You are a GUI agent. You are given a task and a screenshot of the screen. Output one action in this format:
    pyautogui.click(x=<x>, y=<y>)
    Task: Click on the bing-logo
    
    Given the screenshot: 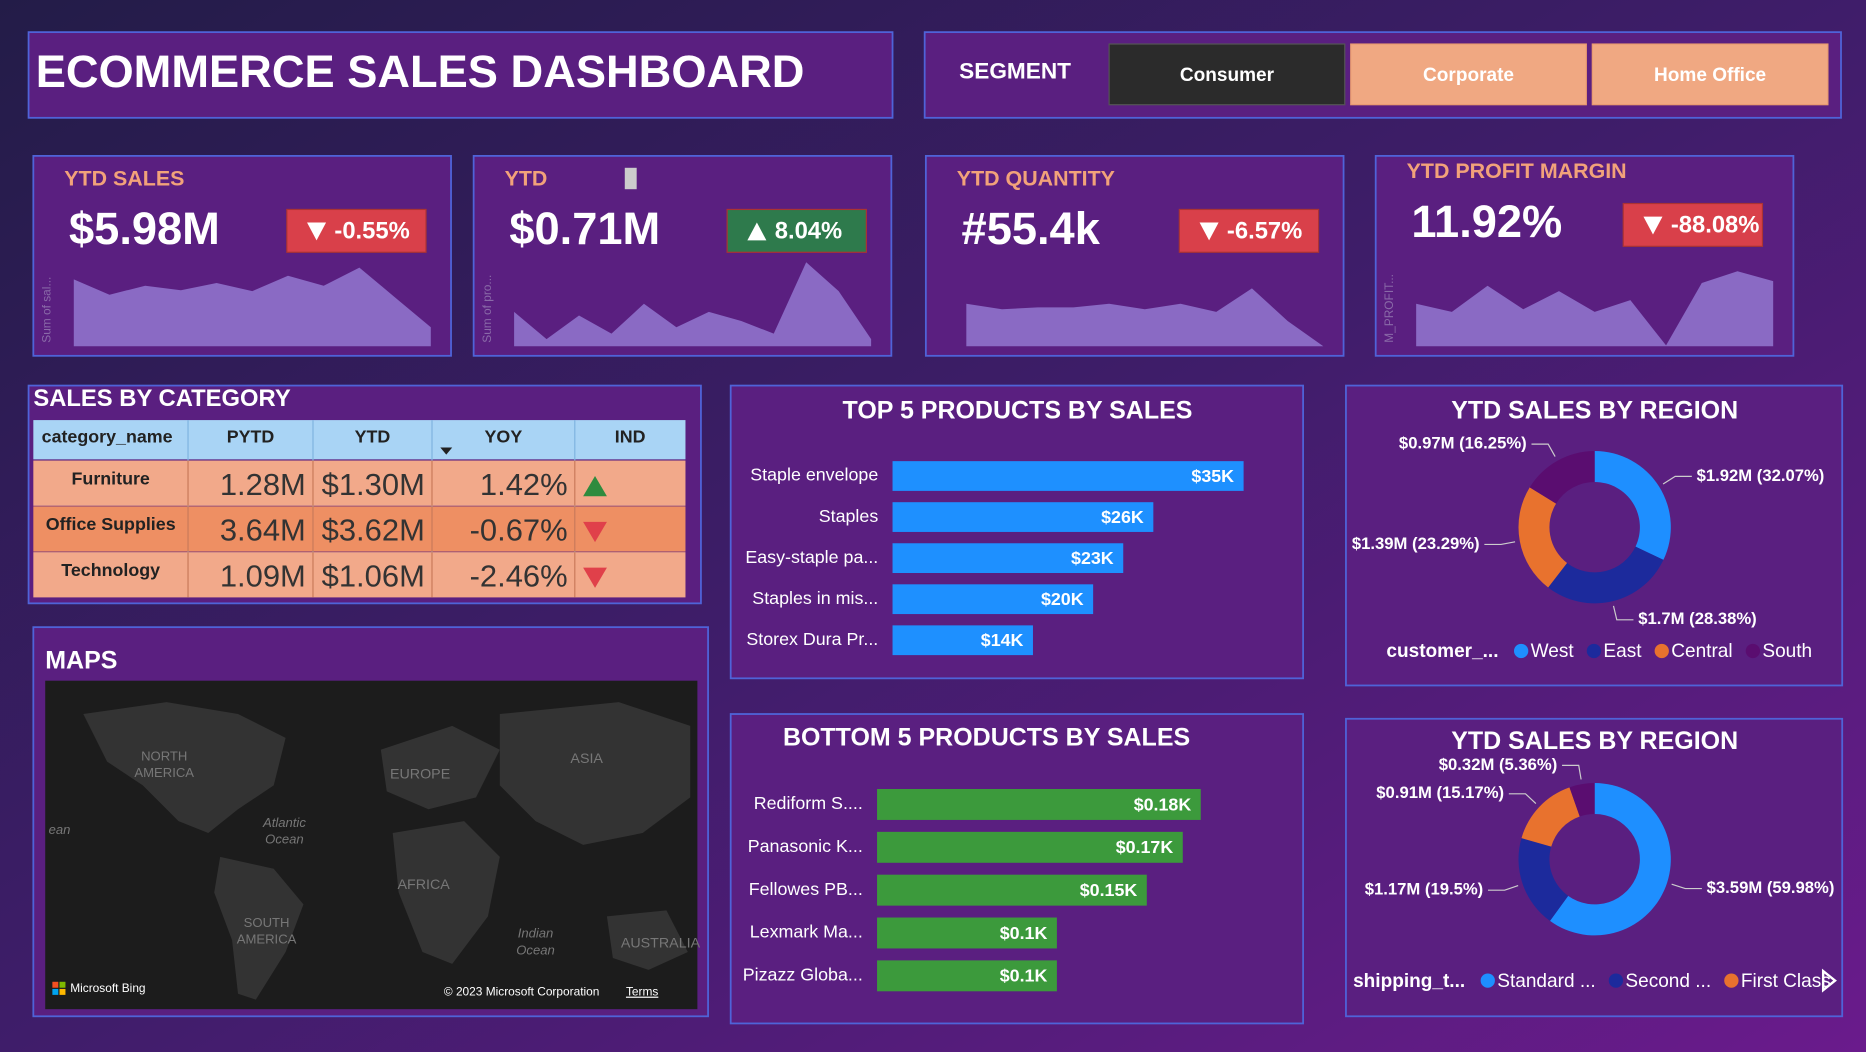 What is the action you would take?
    pyautogui.click(x=59, y=988)
    